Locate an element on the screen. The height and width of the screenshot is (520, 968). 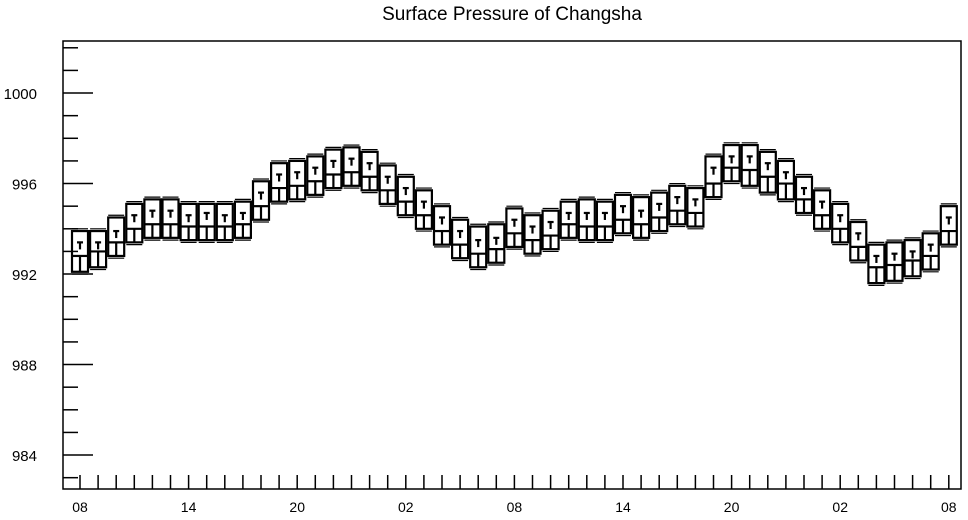
y-tick-label: 988 is located at coordinates (24, 366).